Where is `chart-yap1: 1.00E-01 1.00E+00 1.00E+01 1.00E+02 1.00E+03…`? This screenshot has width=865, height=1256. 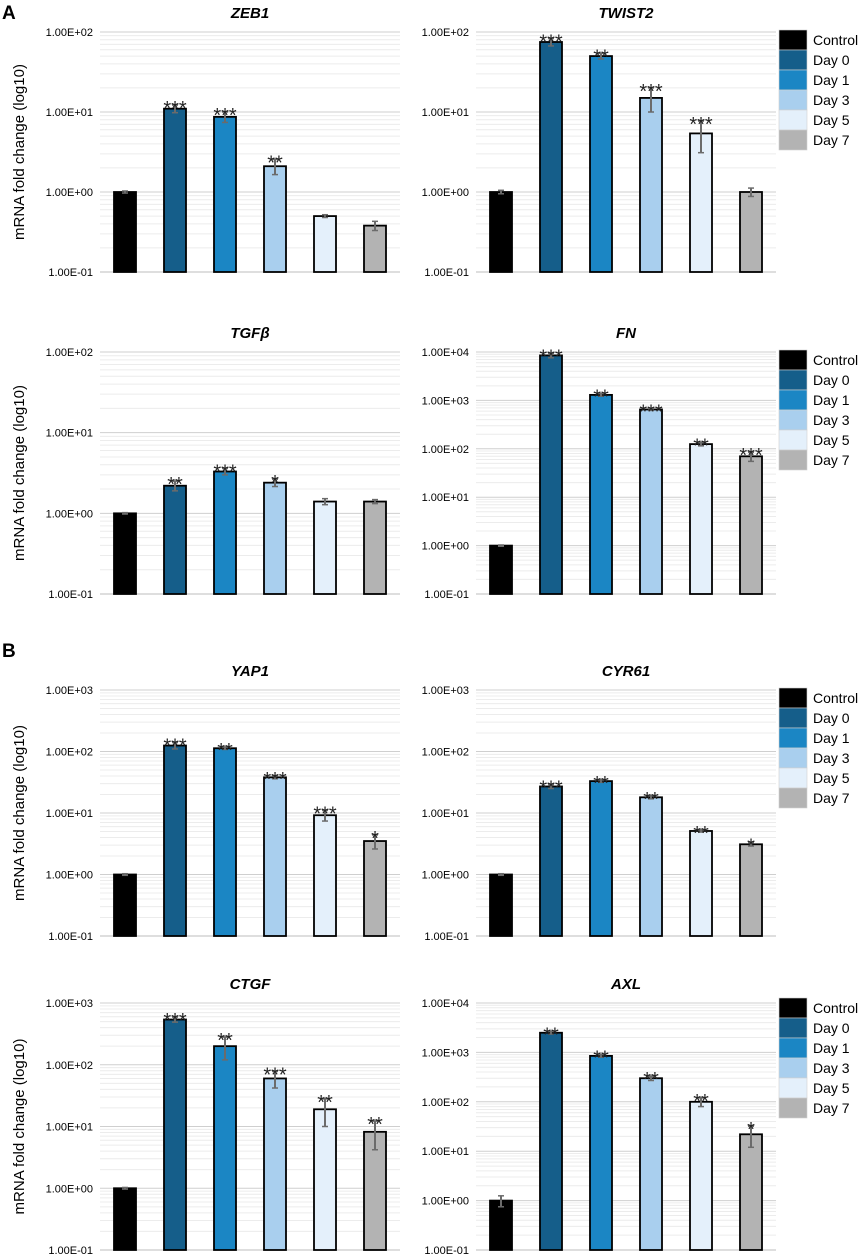
chart-yap1: 1.00E-01 1.00E+00 1.00E+01 1.00E+02 1.00E+03… is located at coordinates (205, 803).